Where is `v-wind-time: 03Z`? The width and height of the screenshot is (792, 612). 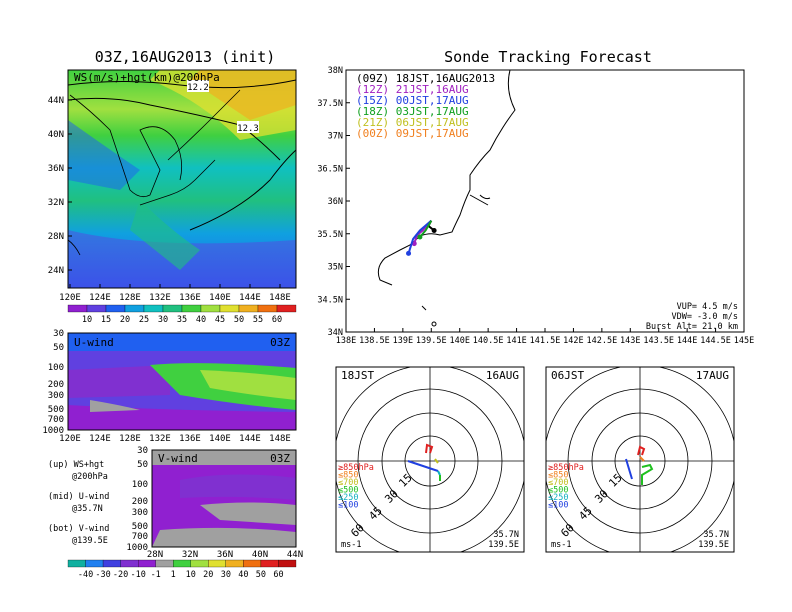
v-wind-time: 03Z is located at coordinates (280, 458).